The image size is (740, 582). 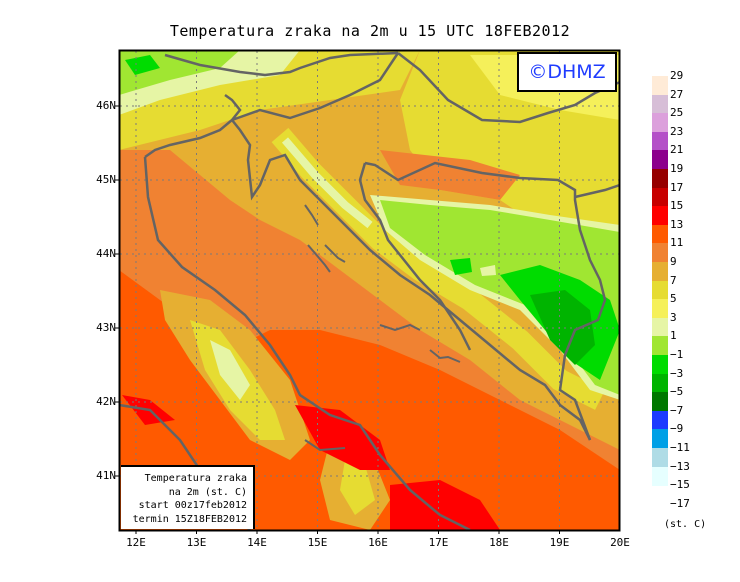 What do you see at coordinates (438, 542) in the screenshot?
I see `x-tick-label: 17E` at bounding box center [438, 542].